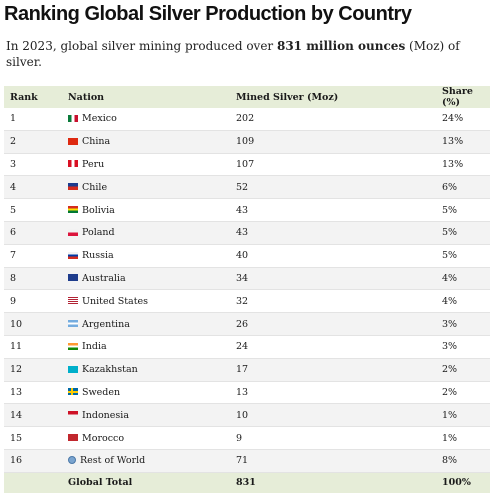  What do you see at coordinates (106, 324) in the screenshot?
I see `nation-name: Argentina` at bounding box center [106, 324].